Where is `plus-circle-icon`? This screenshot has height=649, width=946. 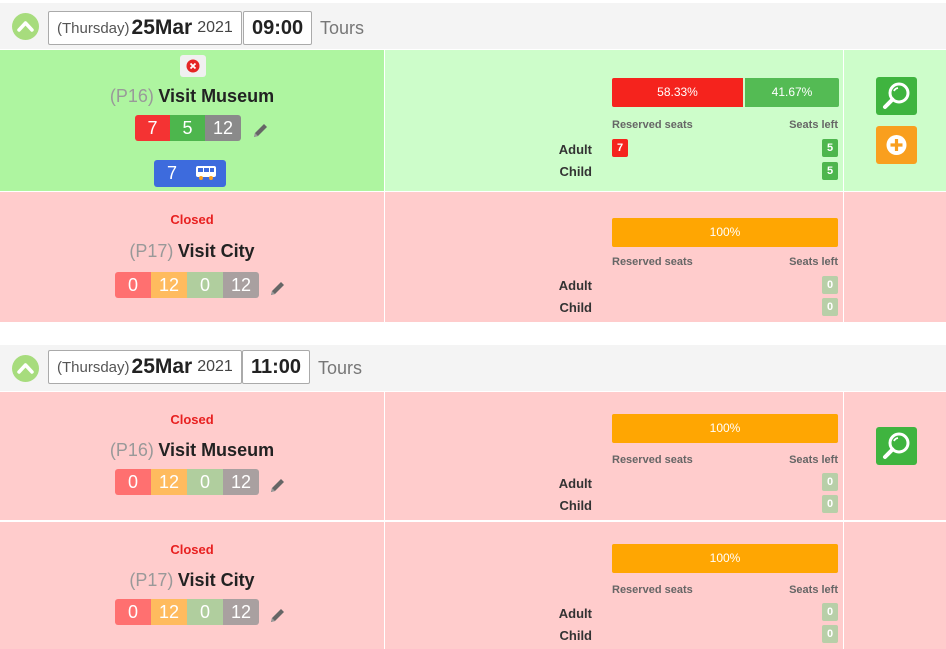
plus-circle-icon is located at coordinates (896, 145).